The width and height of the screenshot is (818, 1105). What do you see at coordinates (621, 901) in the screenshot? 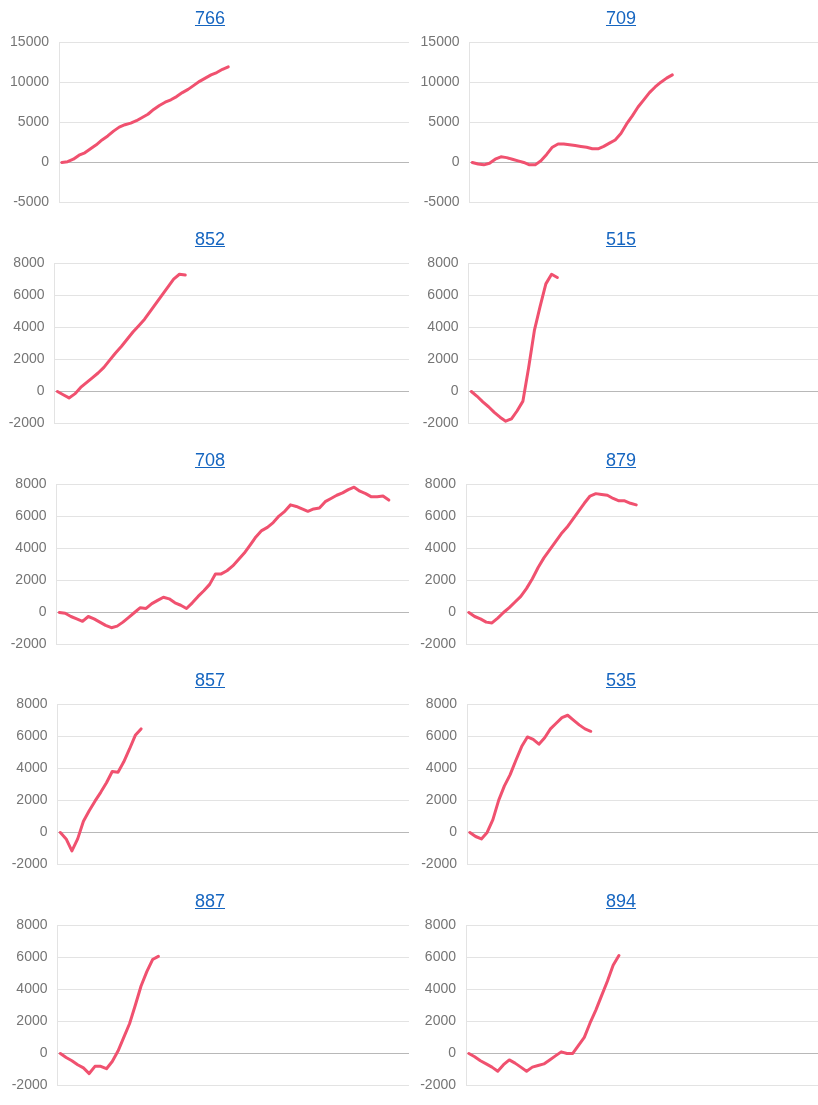
I see `chart-title: 894` at bounding box center [621, 901].